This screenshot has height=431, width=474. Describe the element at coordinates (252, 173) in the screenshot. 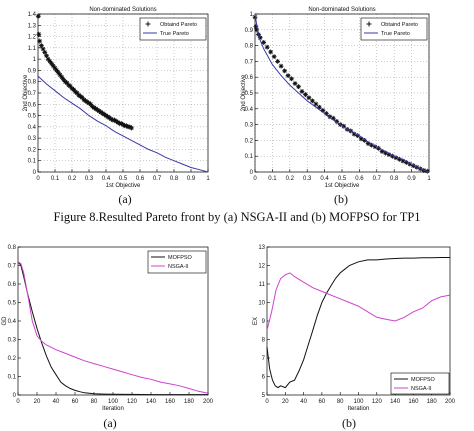

I see `y-tick-label: 0` at that location.